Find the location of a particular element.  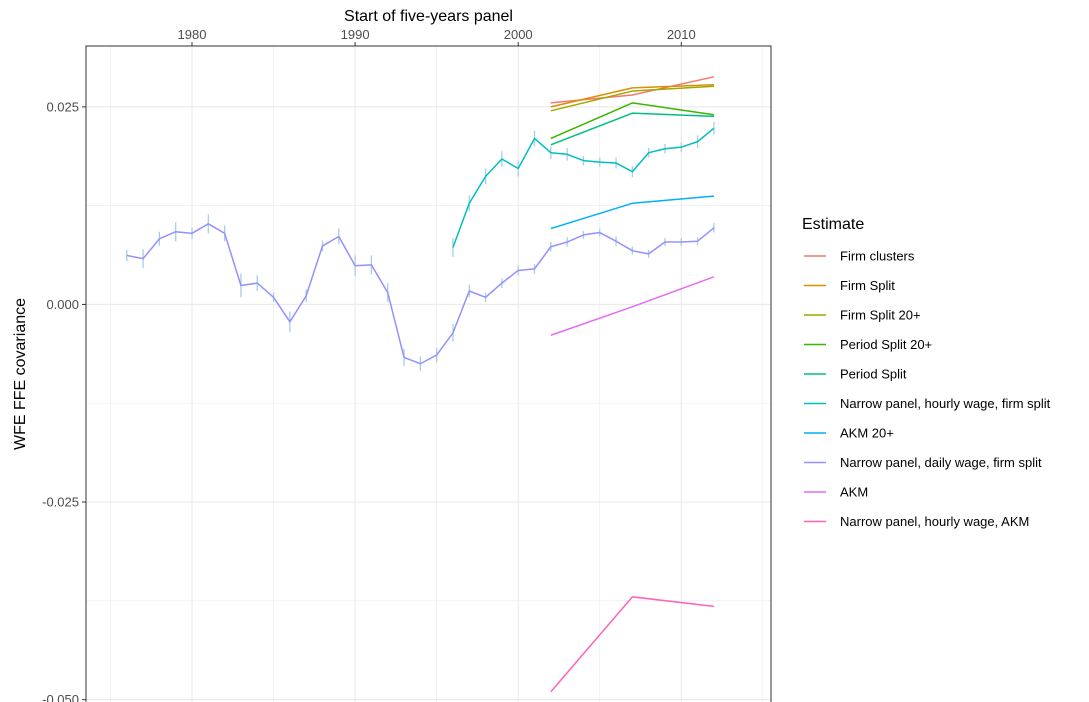

x-axis: 1980 1990 2000 2010 is located at coordinates (437, 36).